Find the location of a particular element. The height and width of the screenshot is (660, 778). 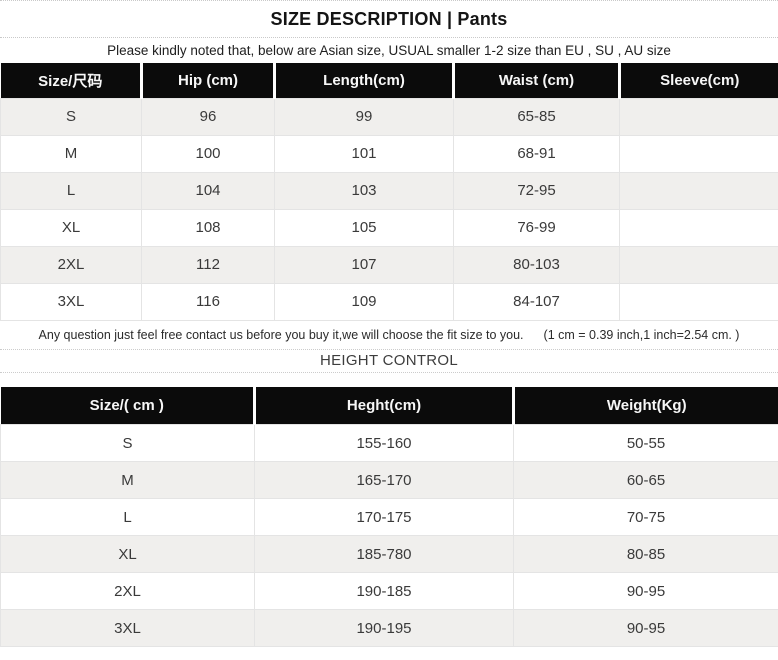

table-cell: 185-780 is located at coordinates (384, 554).